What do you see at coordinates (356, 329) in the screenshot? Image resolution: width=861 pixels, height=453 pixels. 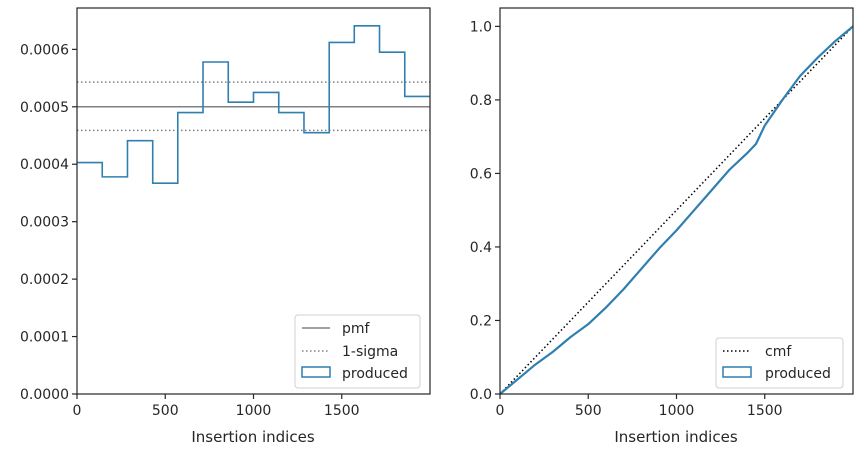 I see `legend-pmf-label: pmf` at bounding box center [356, 329].